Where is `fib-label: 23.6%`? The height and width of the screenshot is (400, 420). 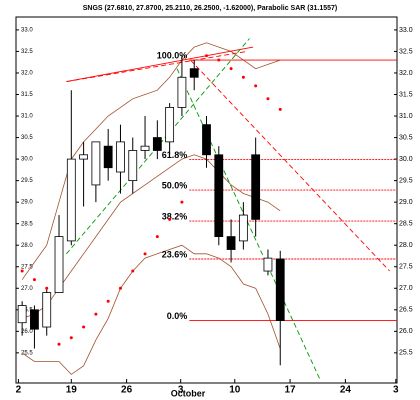
fib-label: 23.6% is located at coordinates (175, 254).